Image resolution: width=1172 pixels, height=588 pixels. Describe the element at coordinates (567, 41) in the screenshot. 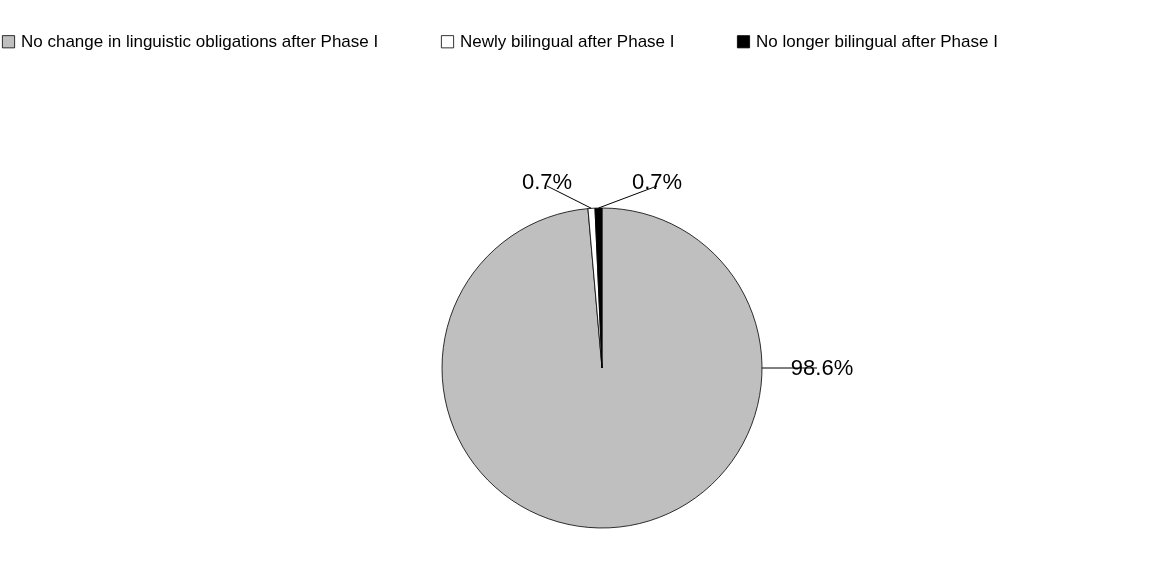

I see `legend-label: Newly bilingual after Phase I` at that location.